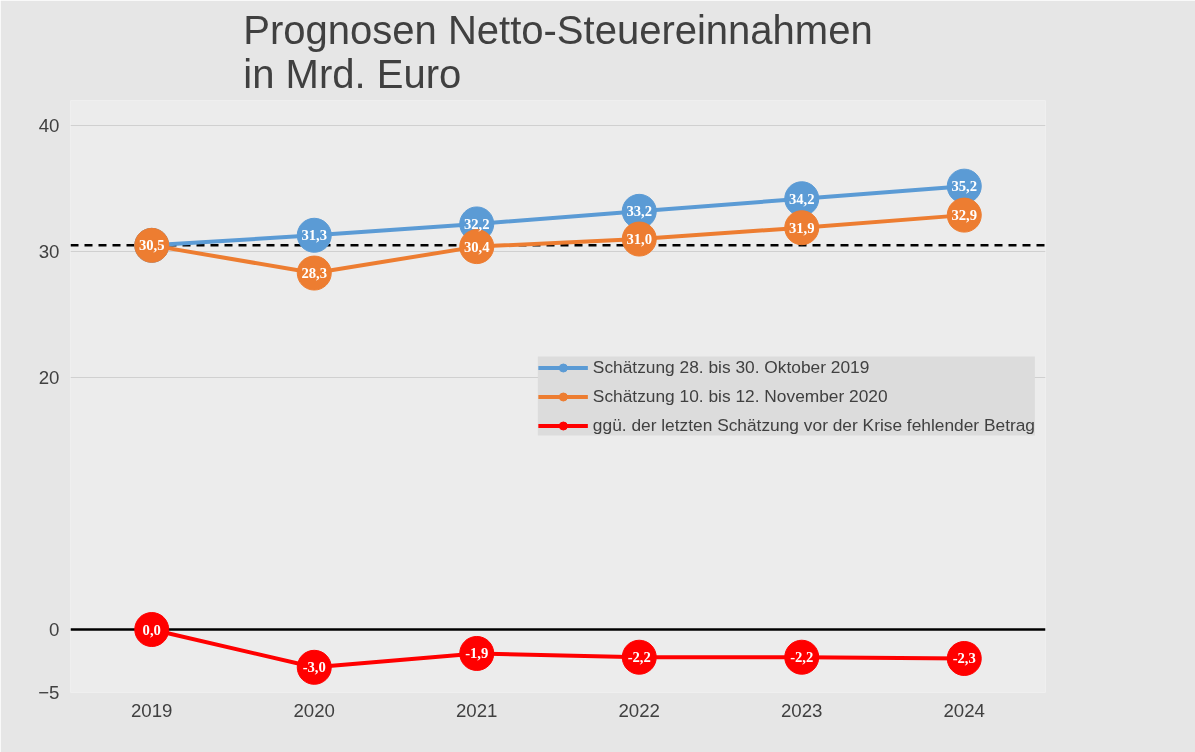  Describe the element at coordinates (964, 710) in the screenshot. I see `x-tick-label: 2024` at that location.